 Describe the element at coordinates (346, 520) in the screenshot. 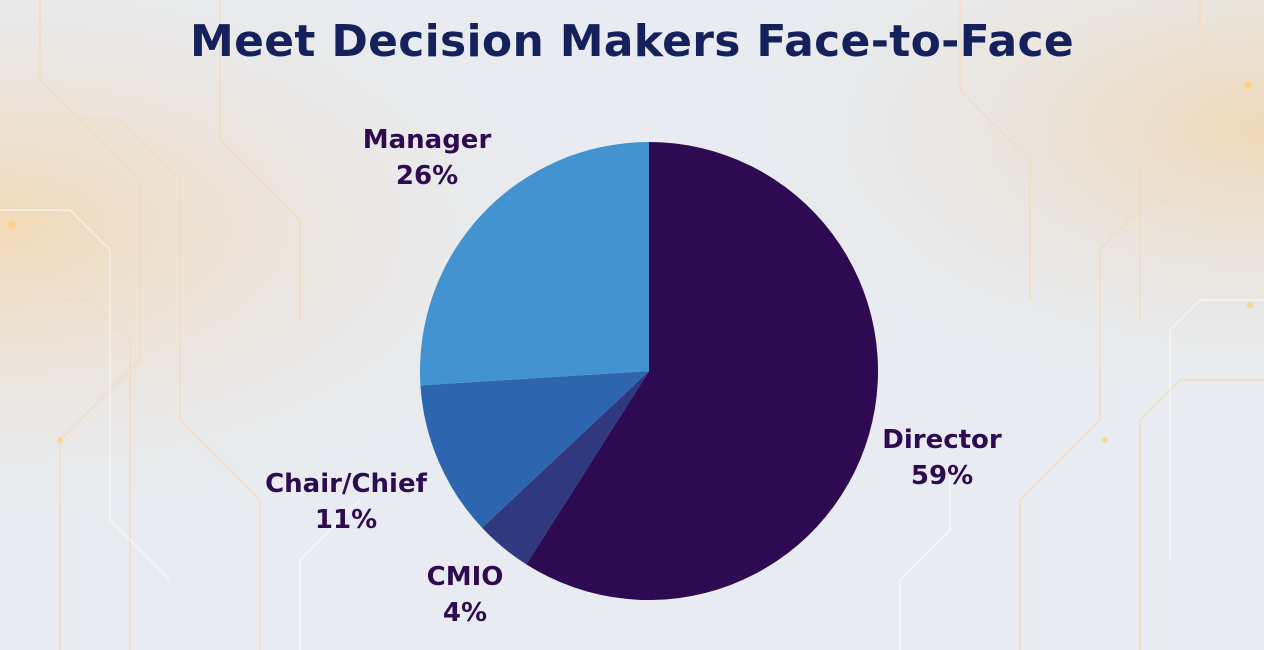

I see `slice-label-value: 11%` at that location.